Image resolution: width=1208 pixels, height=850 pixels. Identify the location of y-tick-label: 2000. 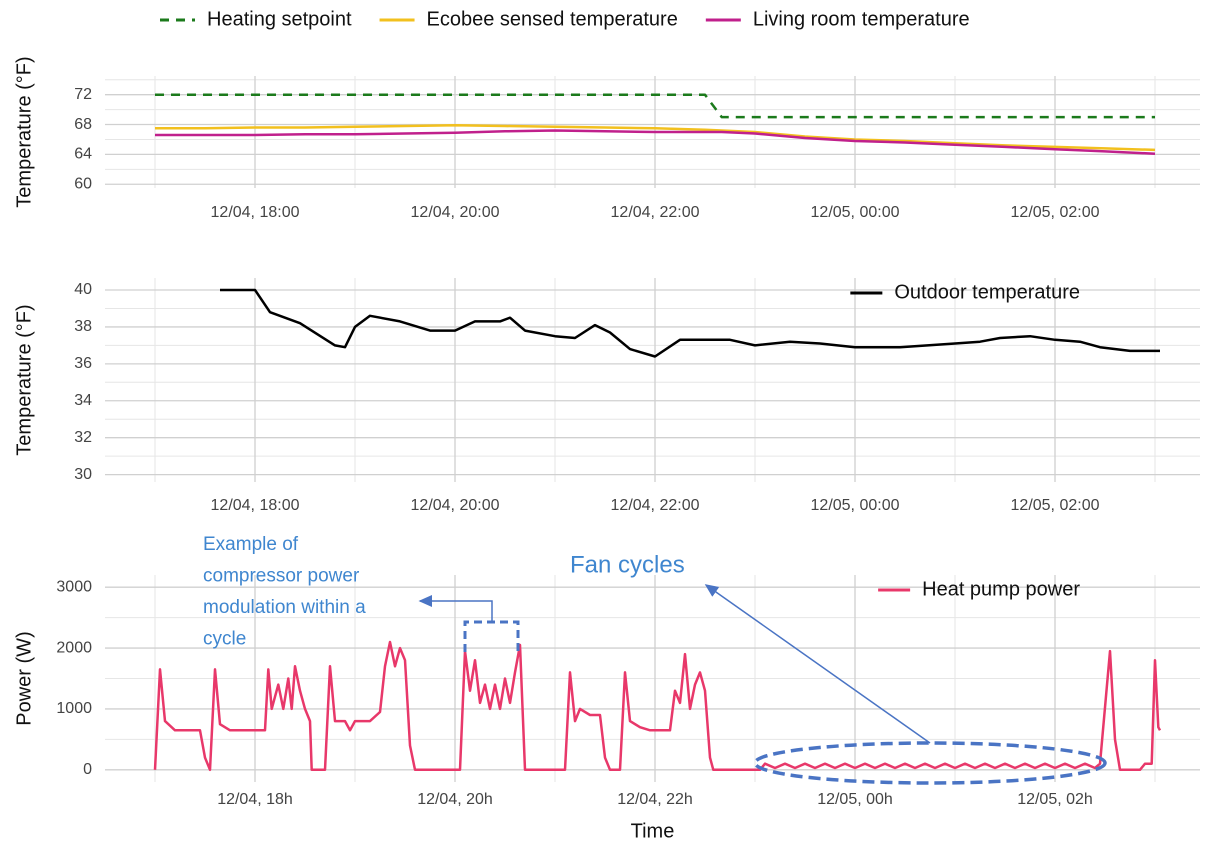
(74, 647).